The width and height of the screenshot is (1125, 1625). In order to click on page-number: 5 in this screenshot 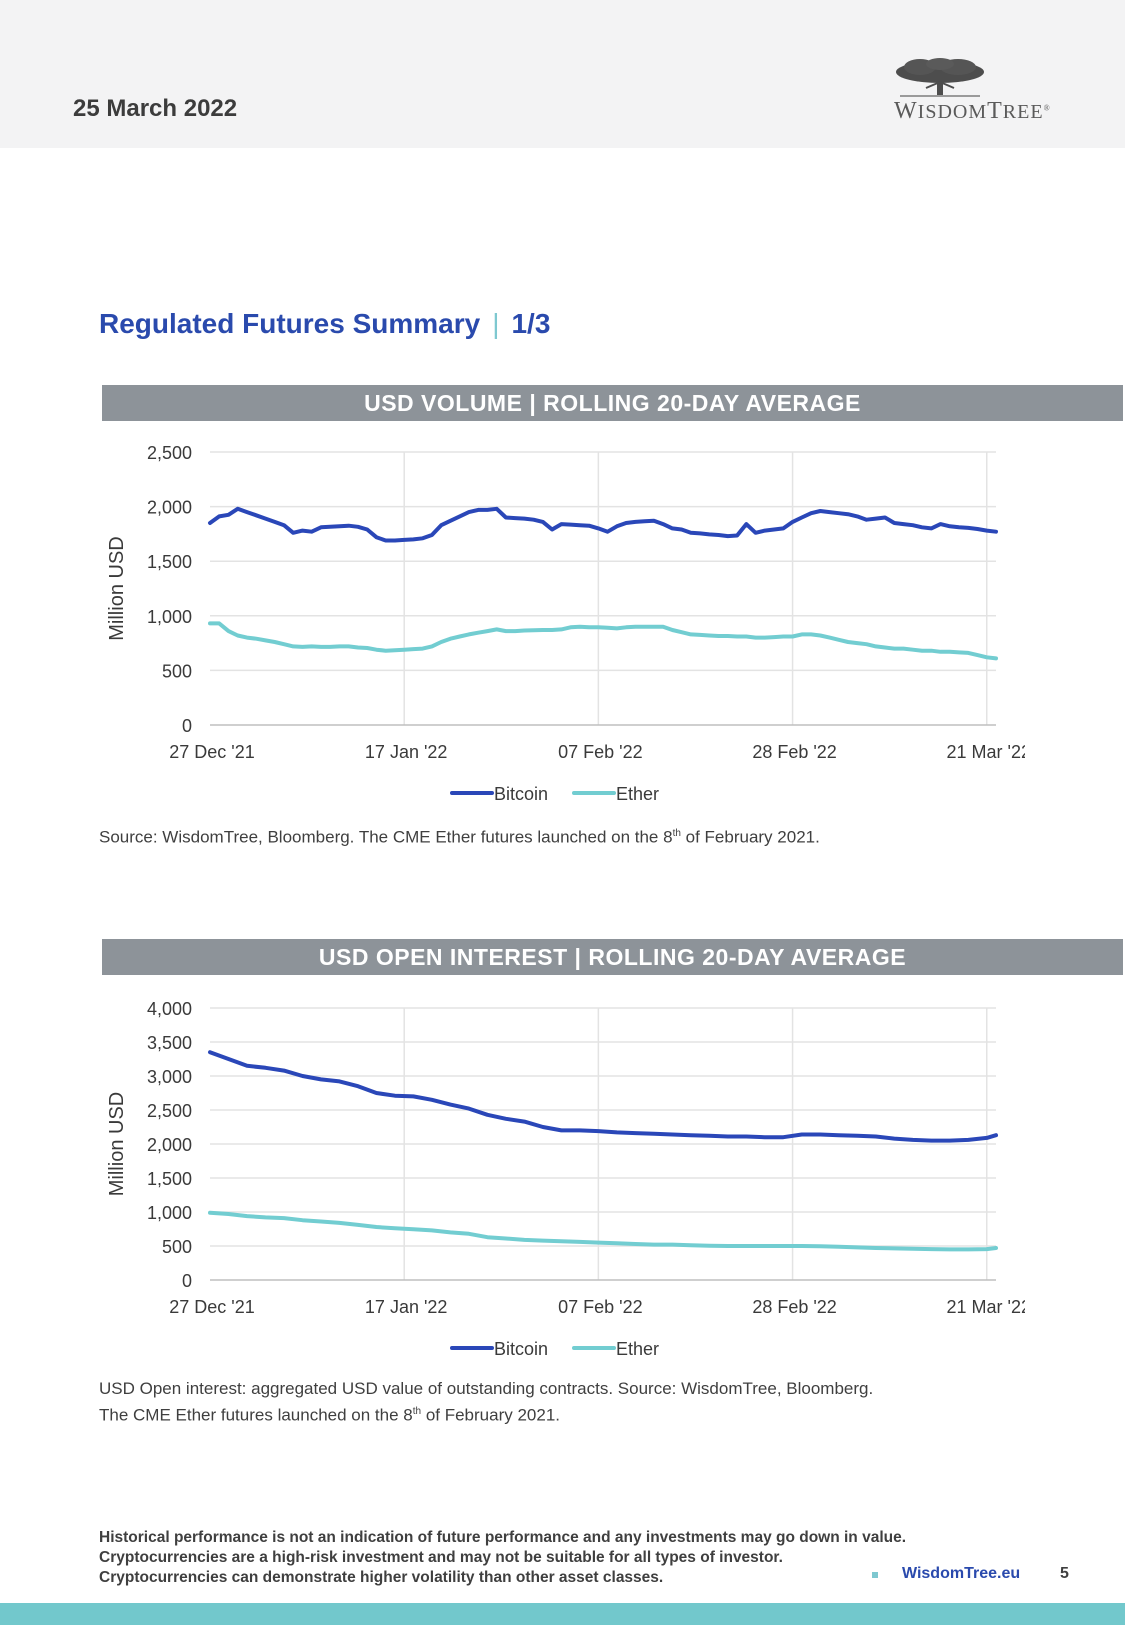, I will do `click(1064, 1573)`.